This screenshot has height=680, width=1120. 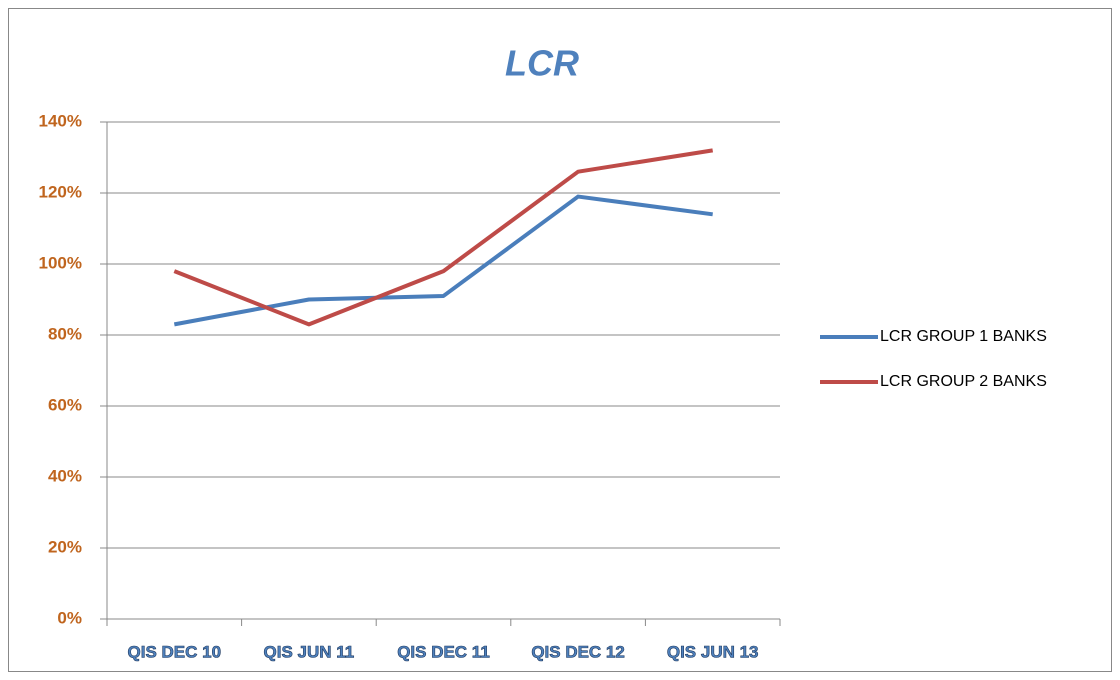 I want to click on x-tick-label: QIS JUN 11, so click(x=309, y=651).